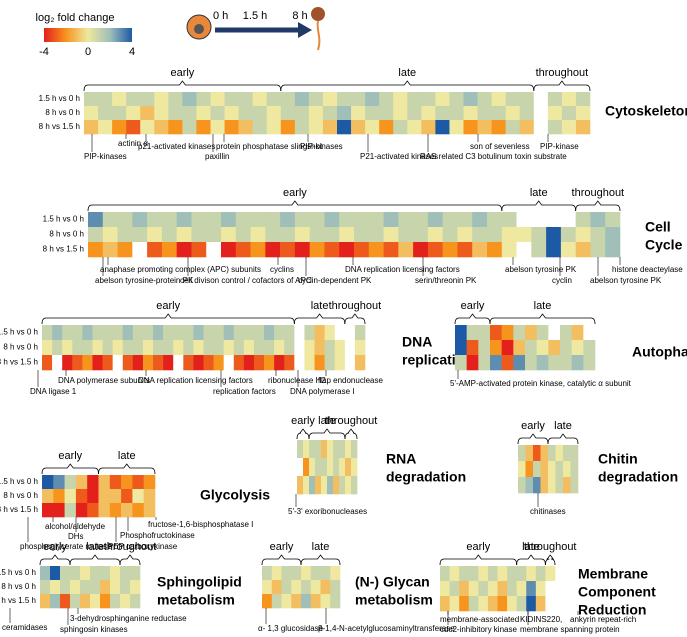 This screenshot has width=687, height=637. What do you see at coordinates (493, 156) in the screenshot?
I see `annotation: RAS related C3 botulinum toxin substrate` at bounding box center [493, 156].